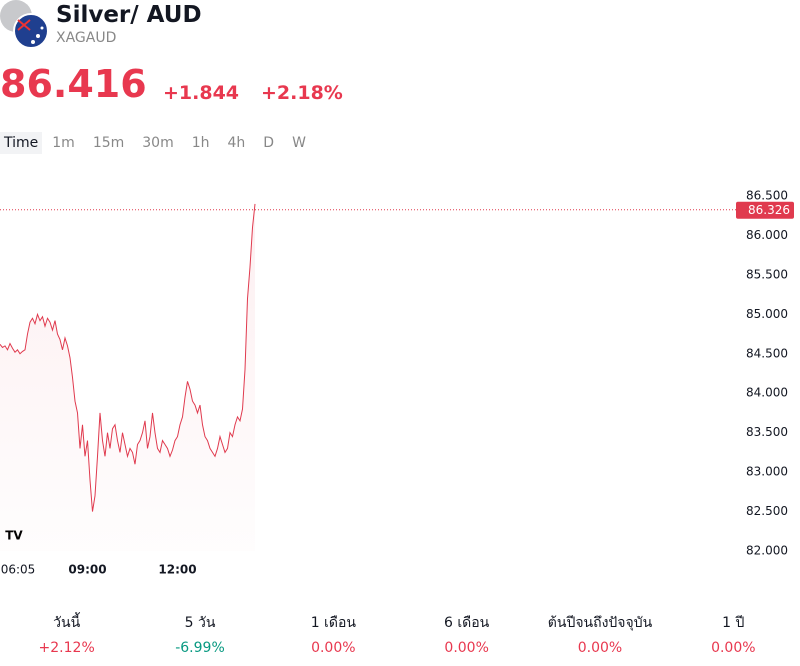  I want to click on timeframe-tab: 4h, so click(236, 143).